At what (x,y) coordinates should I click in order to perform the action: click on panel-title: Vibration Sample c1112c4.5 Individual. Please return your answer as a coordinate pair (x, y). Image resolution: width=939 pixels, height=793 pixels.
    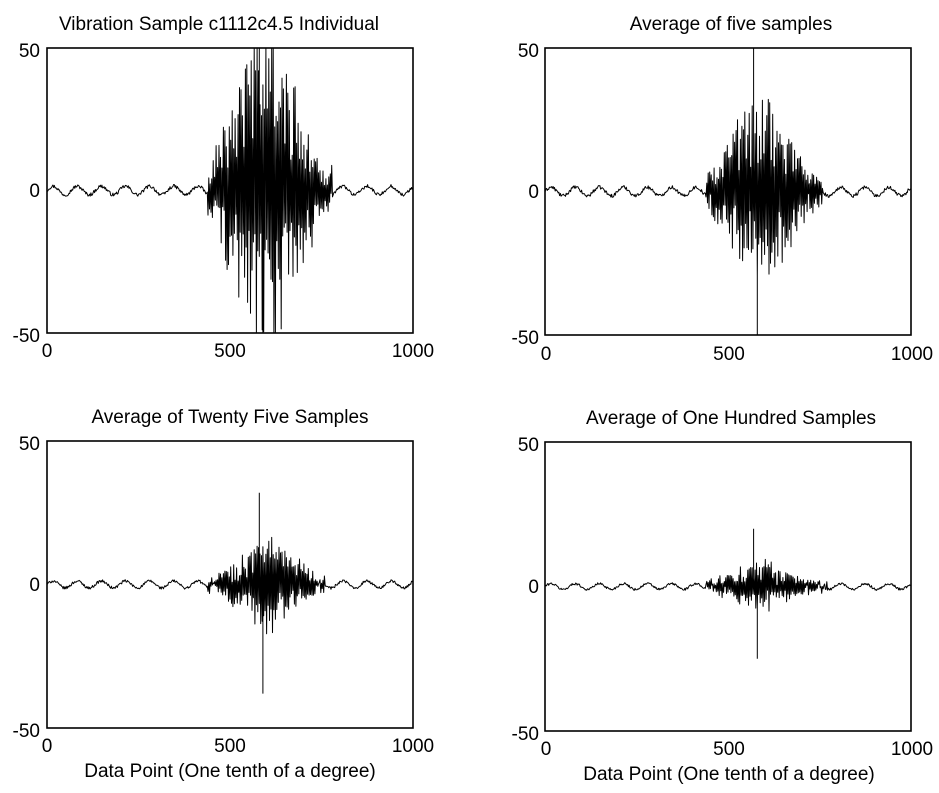
    Looking at the image, I should click on (219, 24).